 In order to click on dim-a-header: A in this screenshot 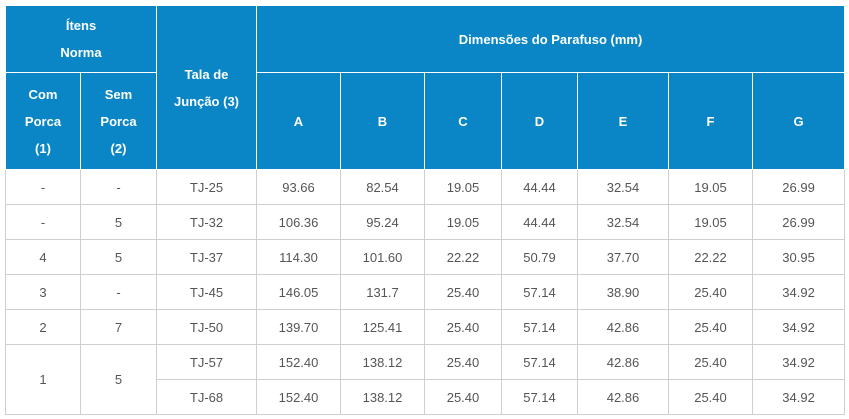, I will do `click(298, 121)`.